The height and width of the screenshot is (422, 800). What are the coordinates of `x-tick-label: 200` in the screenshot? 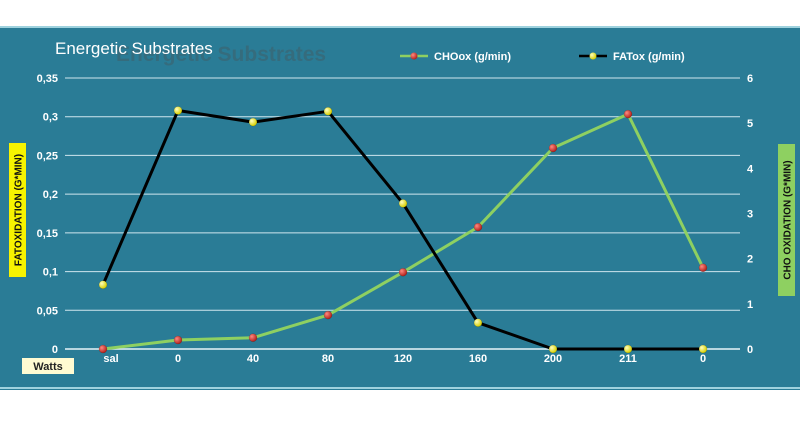 It's located at (553, 359).